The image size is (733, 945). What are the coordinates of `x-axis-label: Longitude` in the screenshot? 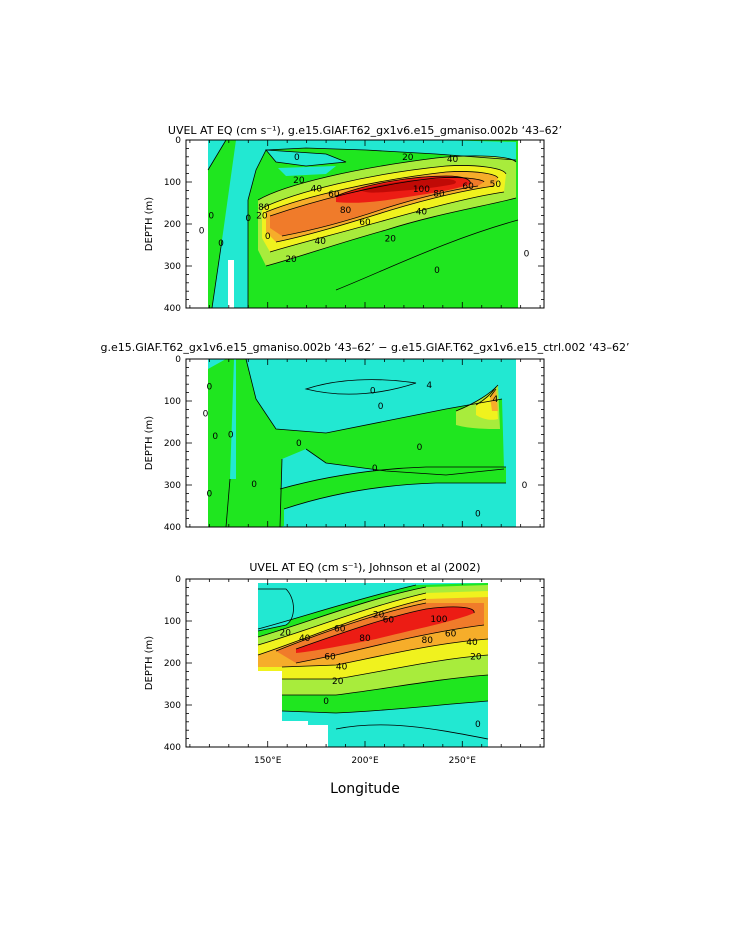 It's located at (365, 789).